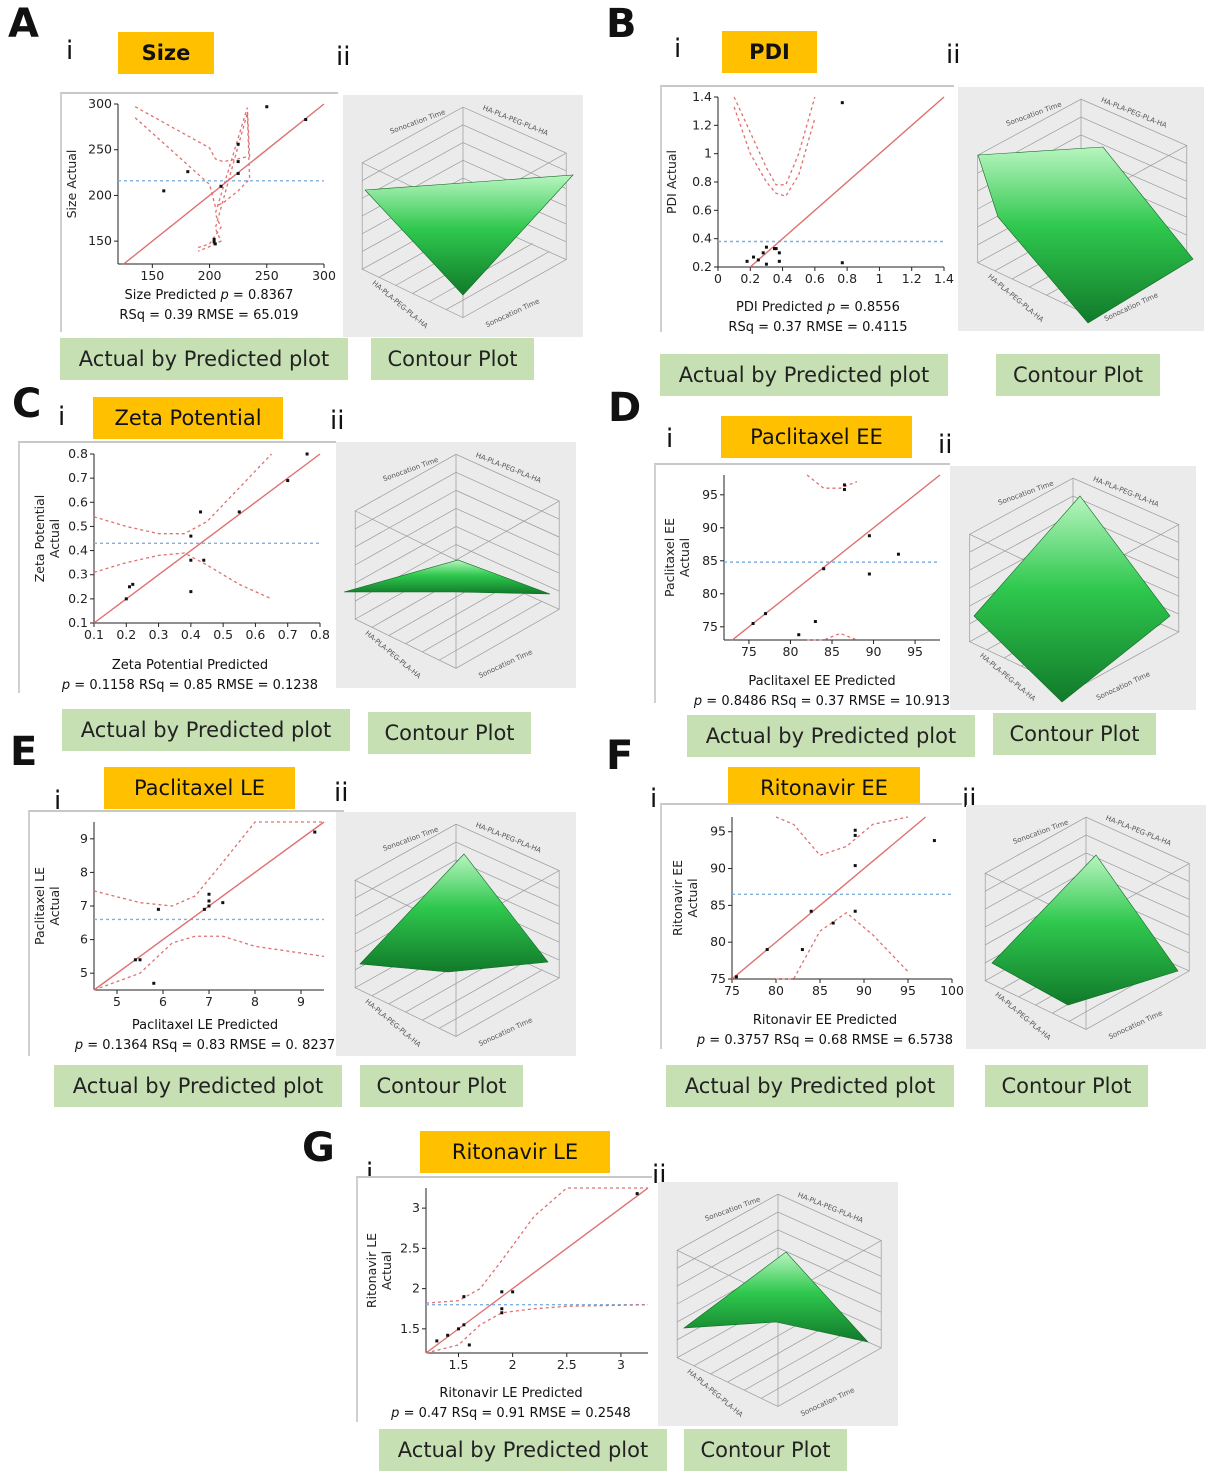  I want to click on ci-upper-C, so click(183, 494).